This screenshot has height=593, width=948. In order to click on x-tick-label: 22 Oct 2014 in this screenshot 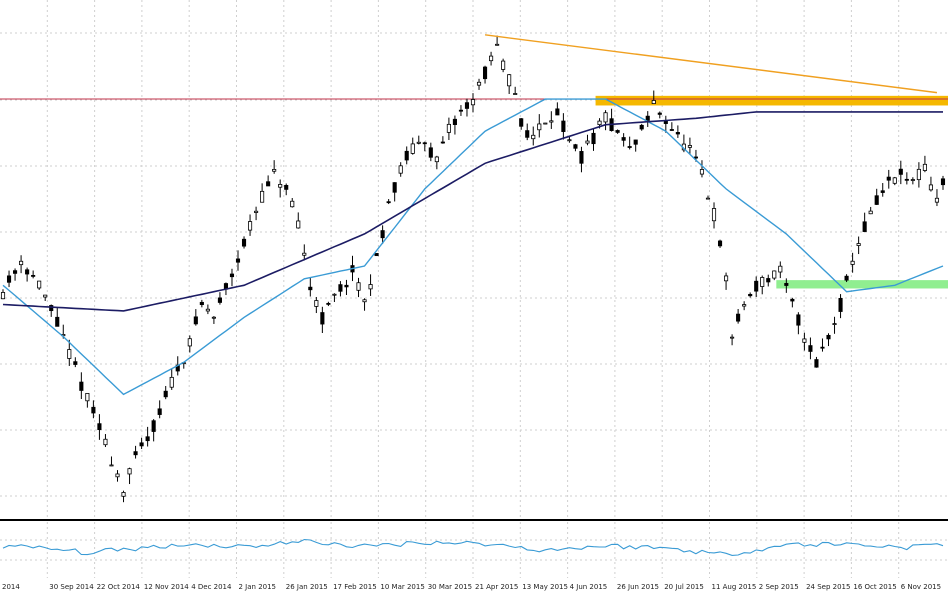, I will do `click(119, 587)`.